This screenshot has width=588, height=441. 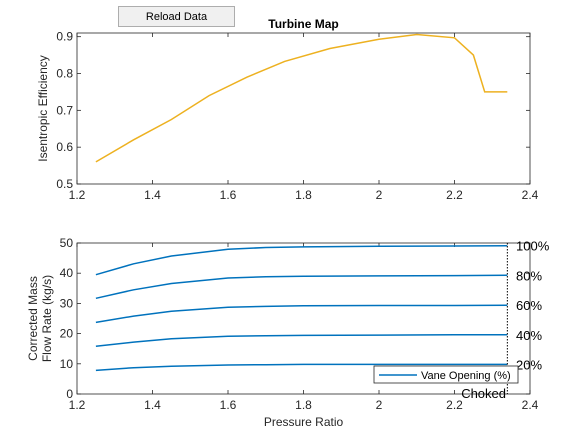 I want to click on y-tick-label: 40, so click(x=67, y=273).